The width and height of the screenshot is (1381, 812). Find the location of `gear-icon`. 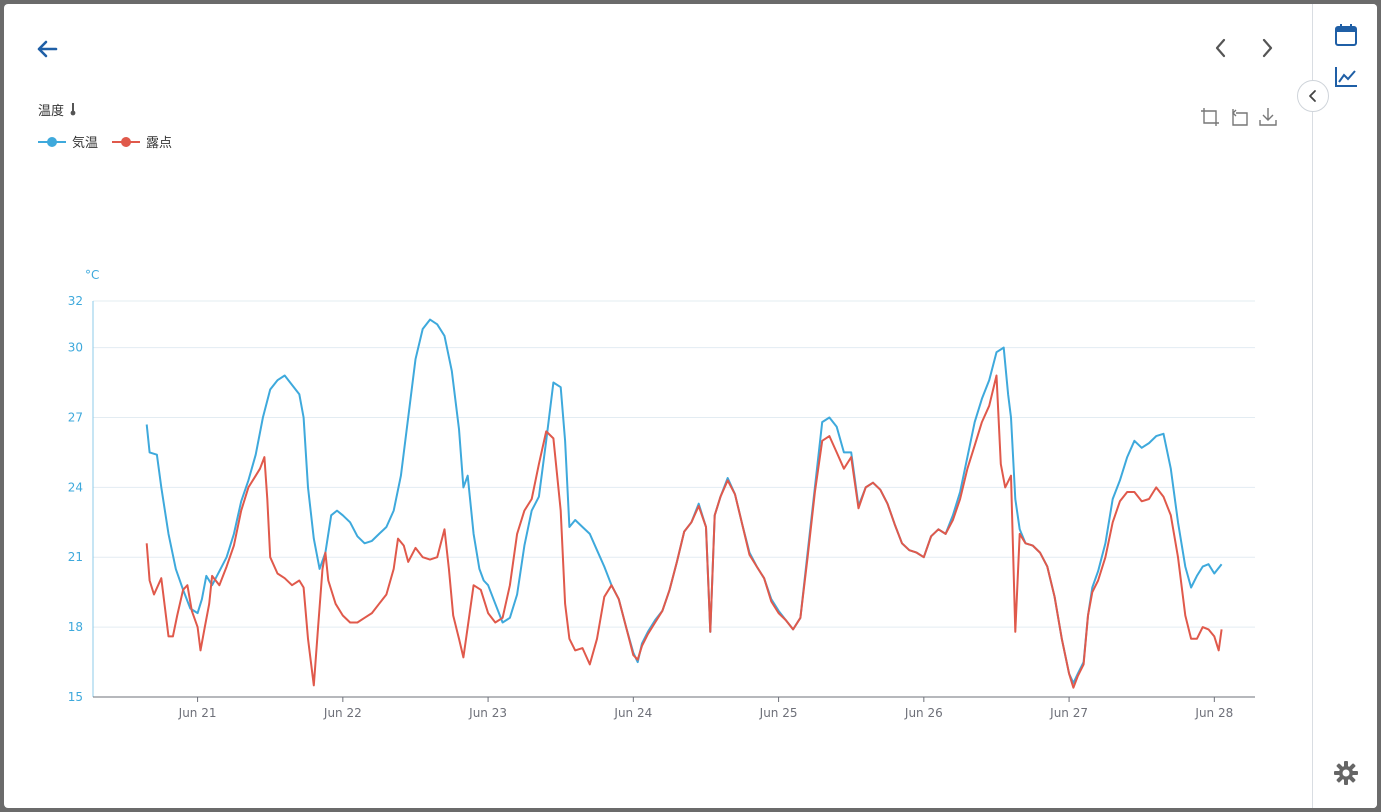

gear-icon is located at coordinates (1346, 773).